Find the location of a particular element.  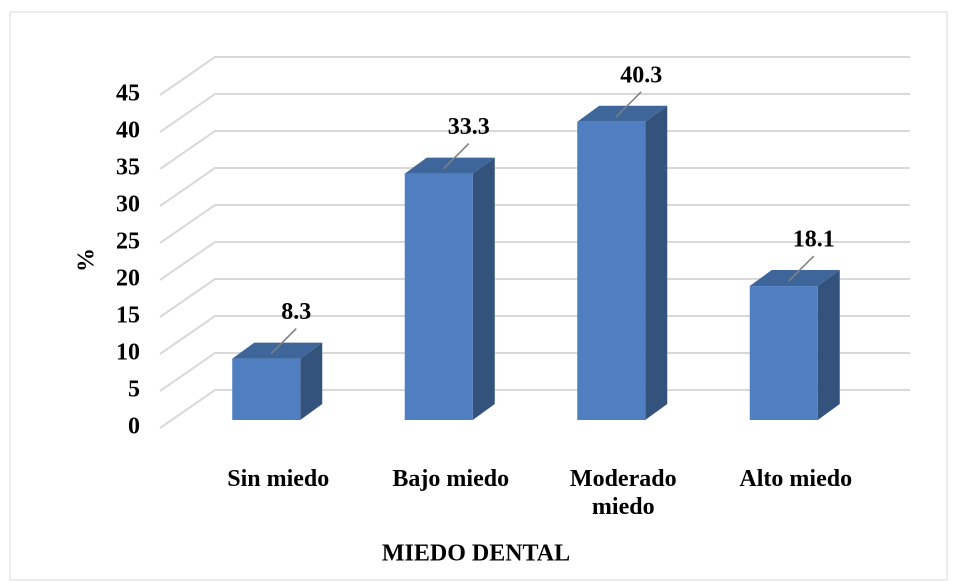

x-tick-label: Moderado miedo is located at coordinates (623, 493).